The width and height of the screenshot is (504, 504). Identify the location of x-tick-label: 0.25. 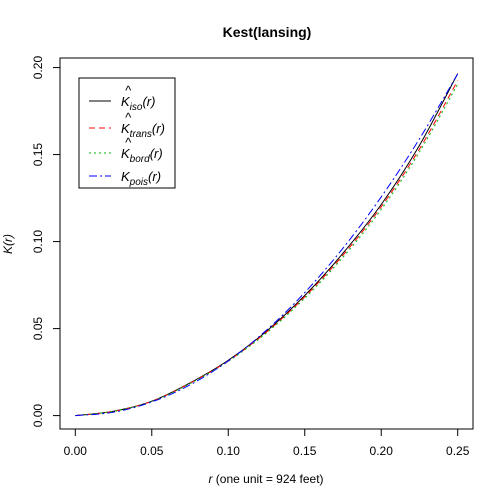
(458, 451).